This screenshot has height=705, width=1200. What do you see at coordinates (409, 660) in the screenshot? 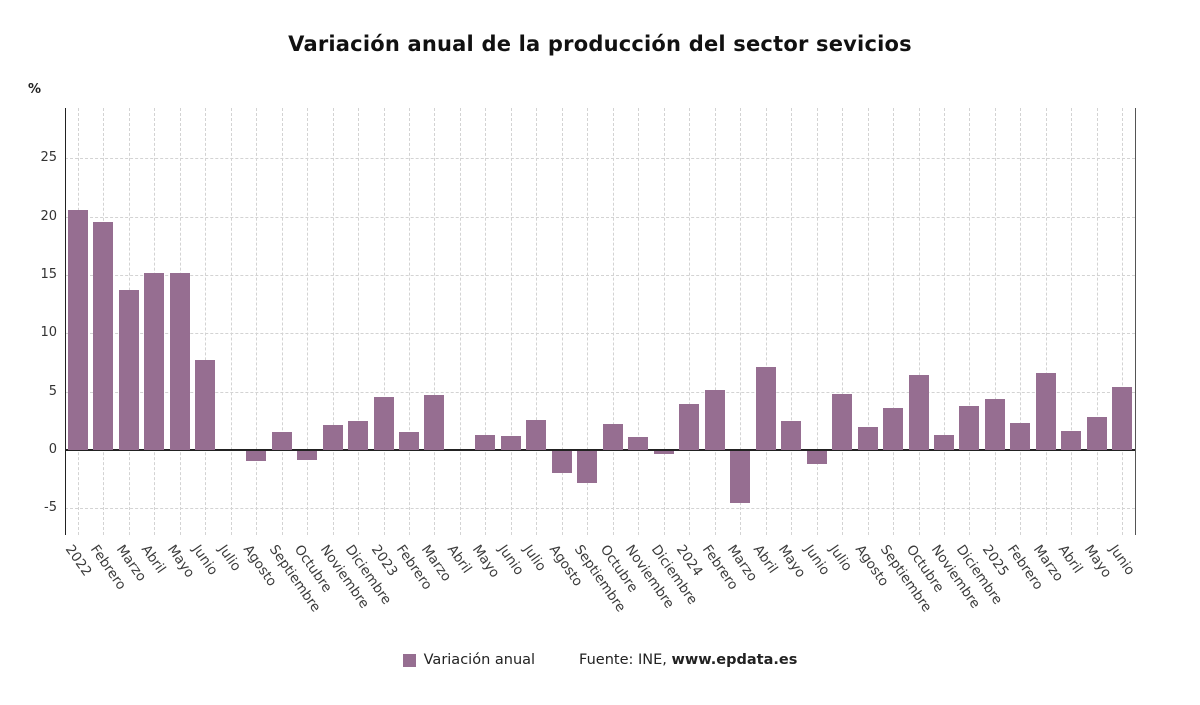
I see `legend-swatch` at bounding box center [409, 660].